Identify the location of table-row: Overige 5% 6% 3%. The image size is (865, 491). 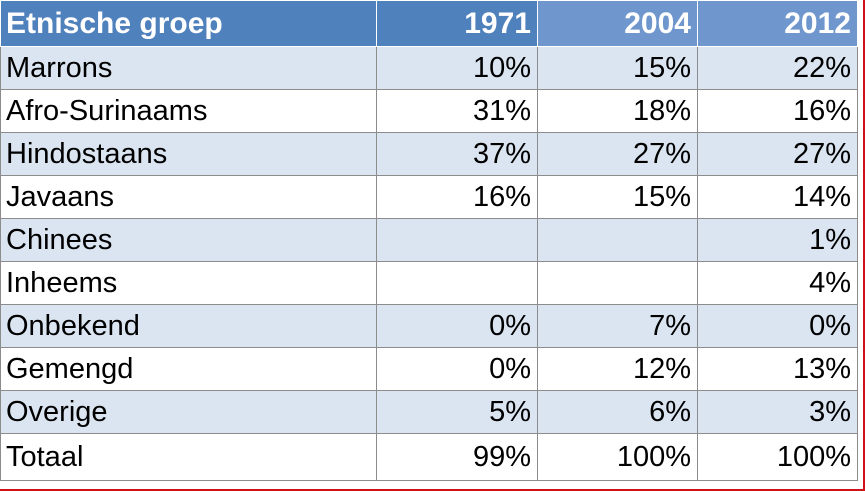
(429, 412).